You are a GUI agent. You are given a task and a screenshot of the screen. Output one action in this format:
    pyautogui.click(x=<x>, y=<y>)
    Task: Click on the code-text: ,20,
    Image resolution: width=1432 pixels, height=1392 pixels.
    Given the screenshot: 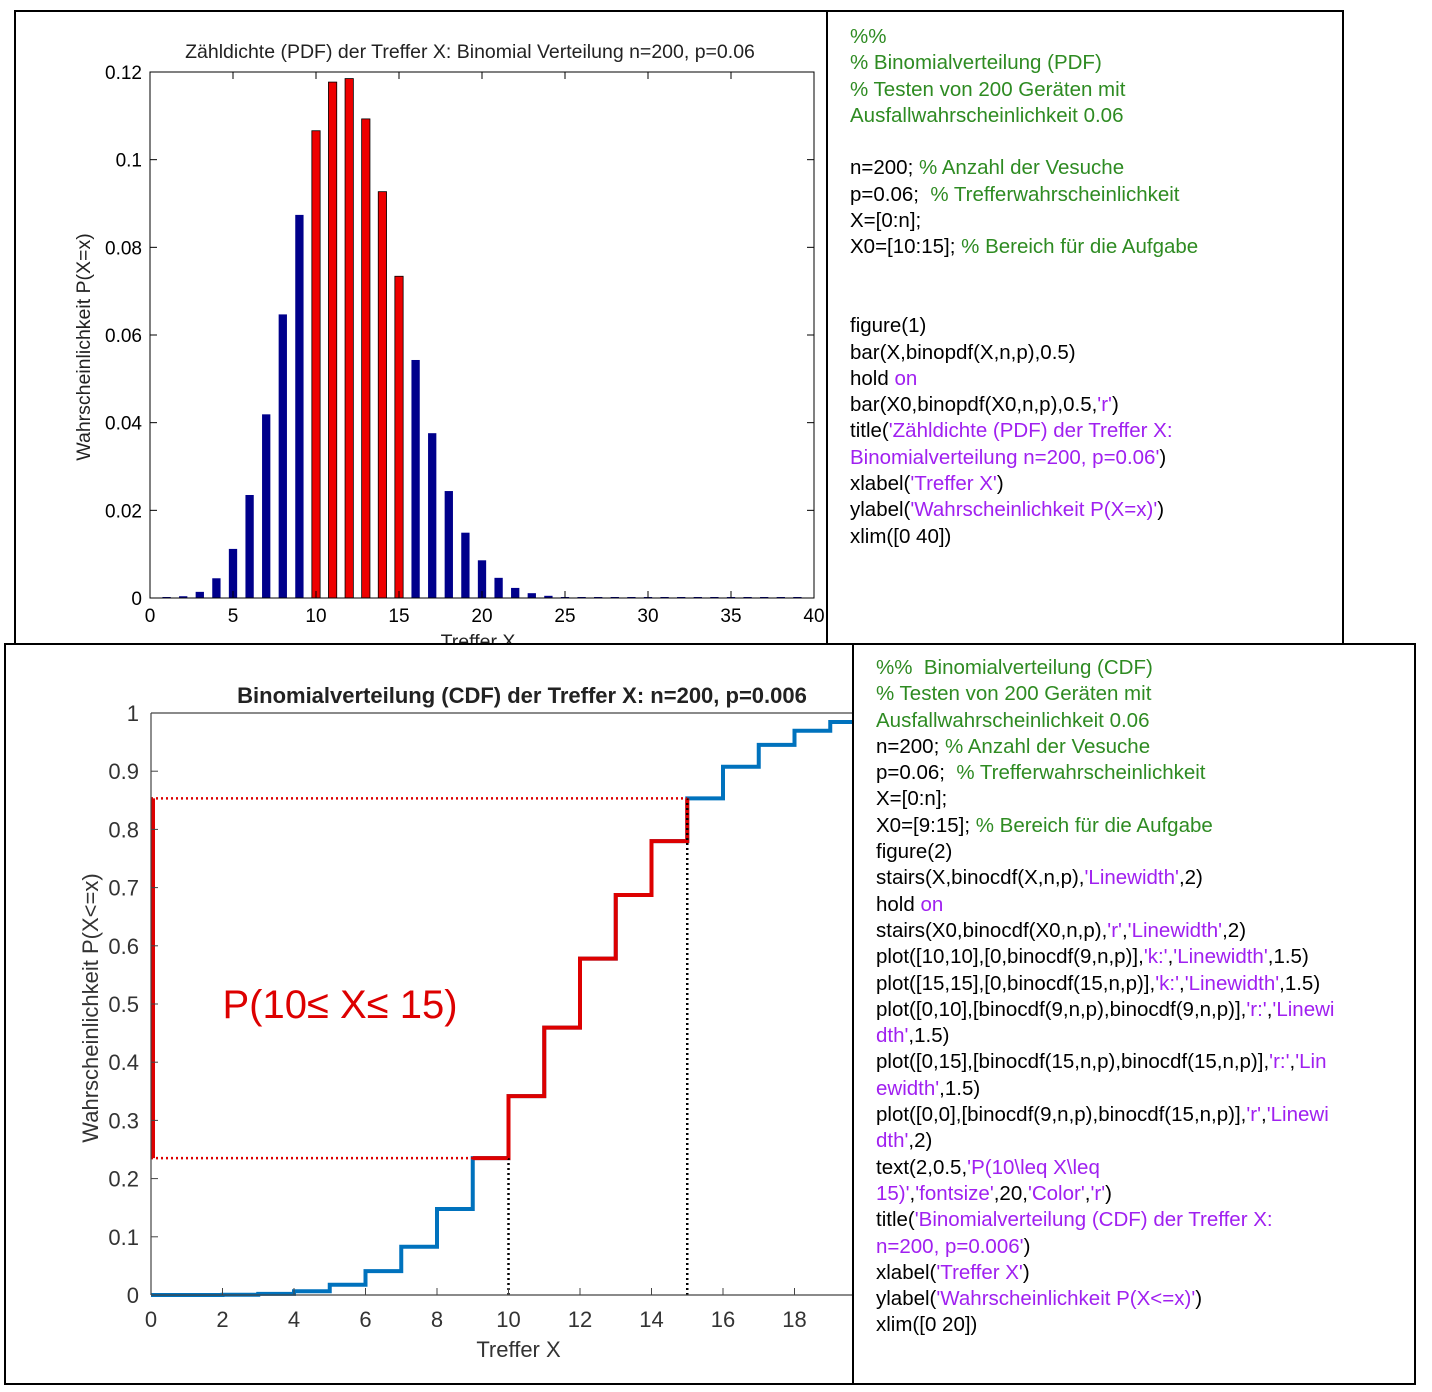 What is the action you would take?
    pyautogui.click(x=1010, y=1193)
    